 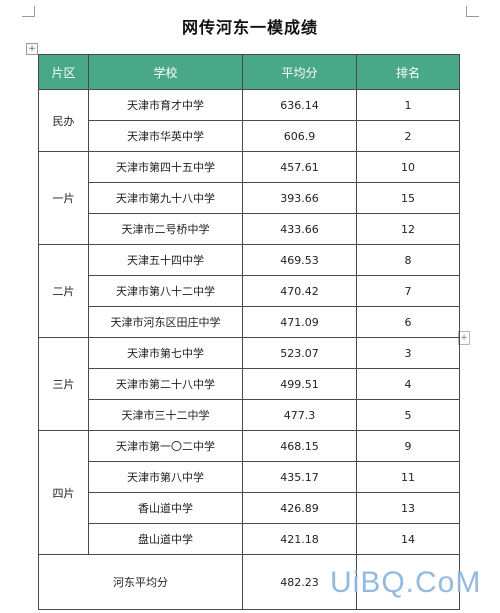 What do you see at coordinates (408, 72) in the screenshot?
I see `header-rank: 排名` at bounding box center [408, 72].